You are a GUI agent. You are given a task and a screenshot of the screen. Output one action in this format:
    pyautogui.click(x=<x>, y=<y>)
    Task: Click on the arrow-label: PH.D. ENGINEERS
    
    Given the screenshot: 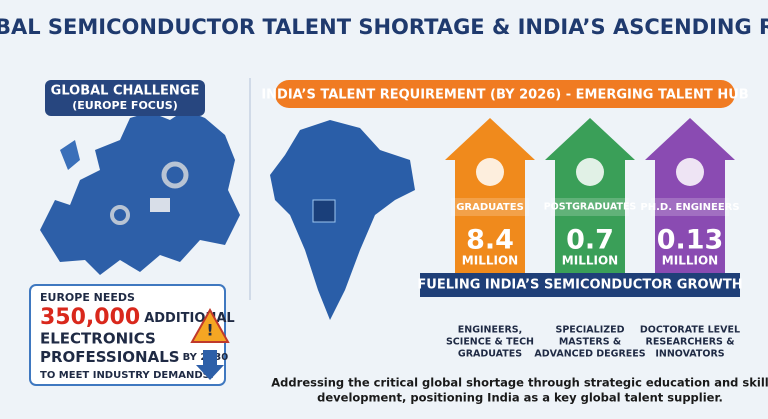 What is the action you would take?
    pyautogui.click(x=689, y=207)
    